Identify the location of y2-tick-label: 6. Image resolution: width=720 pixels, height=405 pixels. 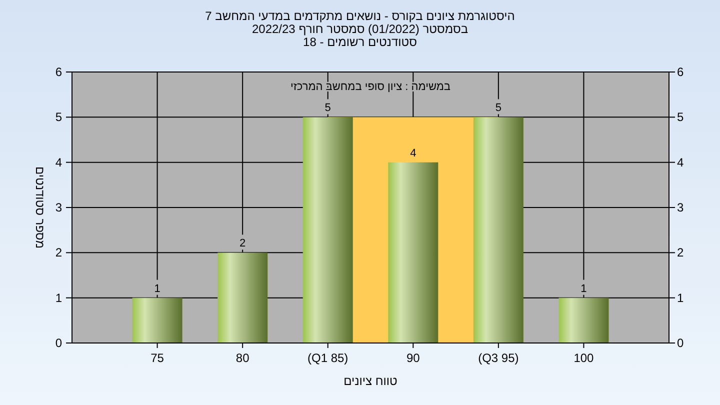
(680, 72).